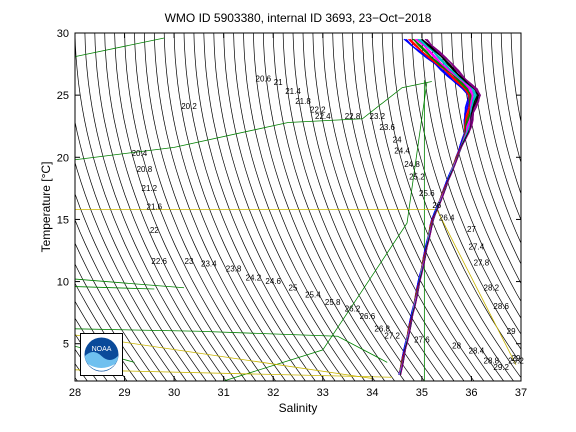  Describe the element at coordinates (471, 229) in the screenshot. I see `isopycnal-label: 27` at that location.